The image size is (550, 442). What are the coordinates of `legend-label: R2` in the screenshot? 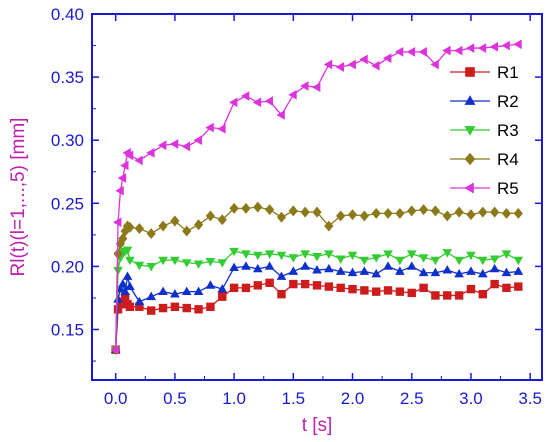 It's located at (508, 101).